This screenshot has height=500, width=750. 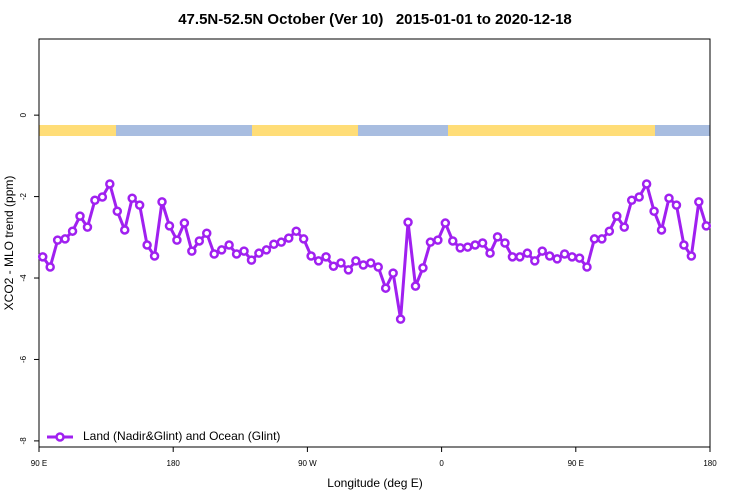 I want to click on y-tick-label: -6, so click(x=23, y=359).